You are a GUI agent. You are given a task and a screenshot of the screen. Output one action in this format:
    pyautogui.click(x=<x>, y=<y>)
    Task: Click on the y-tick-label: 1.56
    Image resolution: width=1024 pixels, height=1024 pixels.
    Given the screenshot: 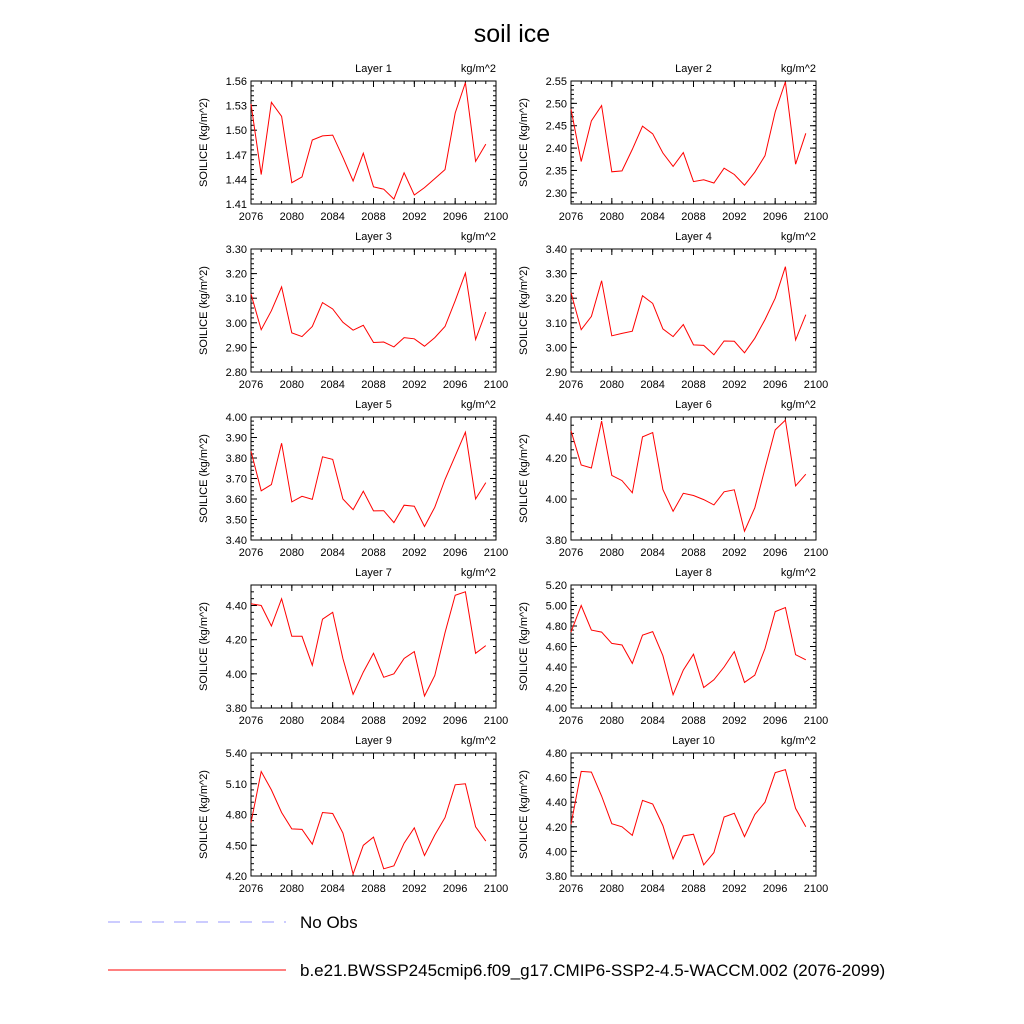 What is the action you would take?
    pyautogui.click(x=236, y=82)
    